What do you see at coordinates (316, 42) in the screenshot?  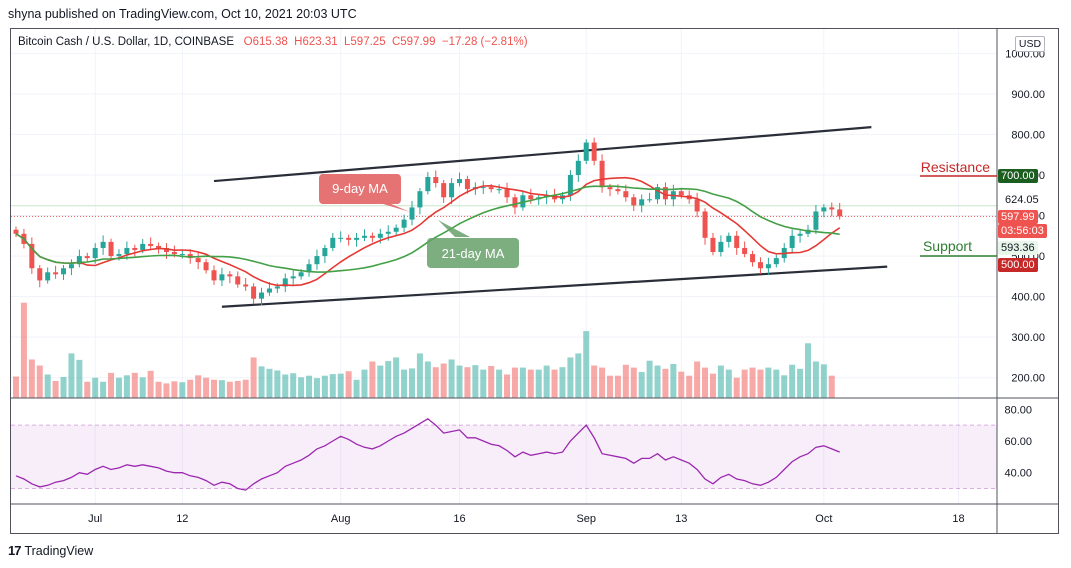 I see `high-value: H623.31` at bounding box center [316, 42].